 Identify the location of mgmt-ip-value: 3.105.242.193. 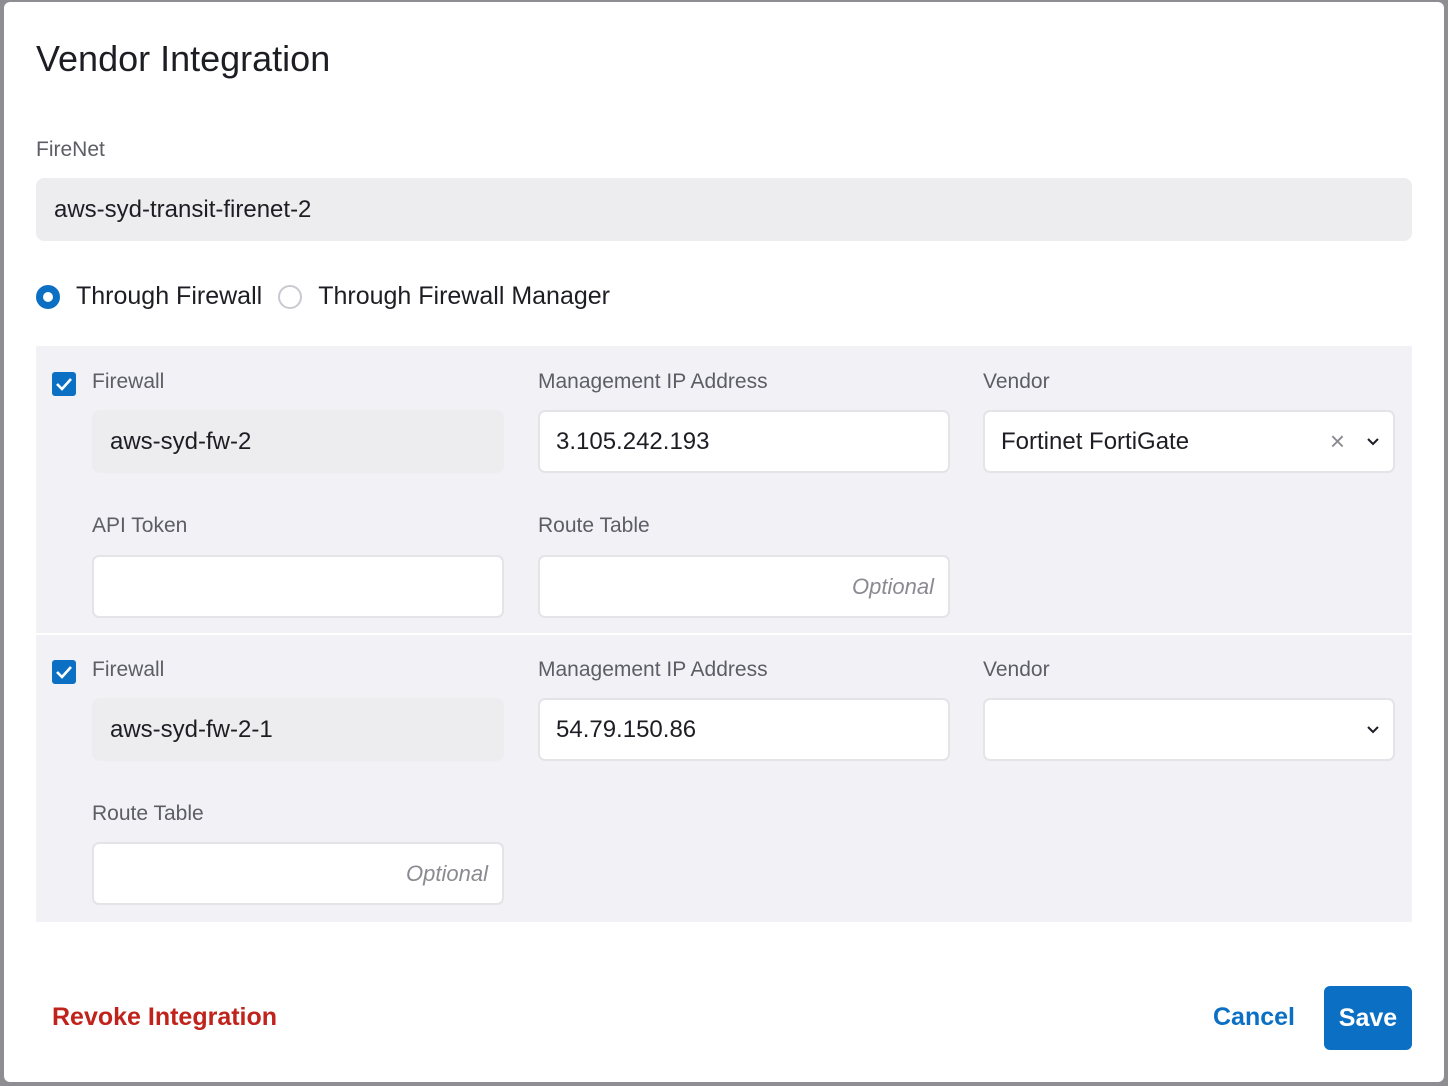
(633, 441).